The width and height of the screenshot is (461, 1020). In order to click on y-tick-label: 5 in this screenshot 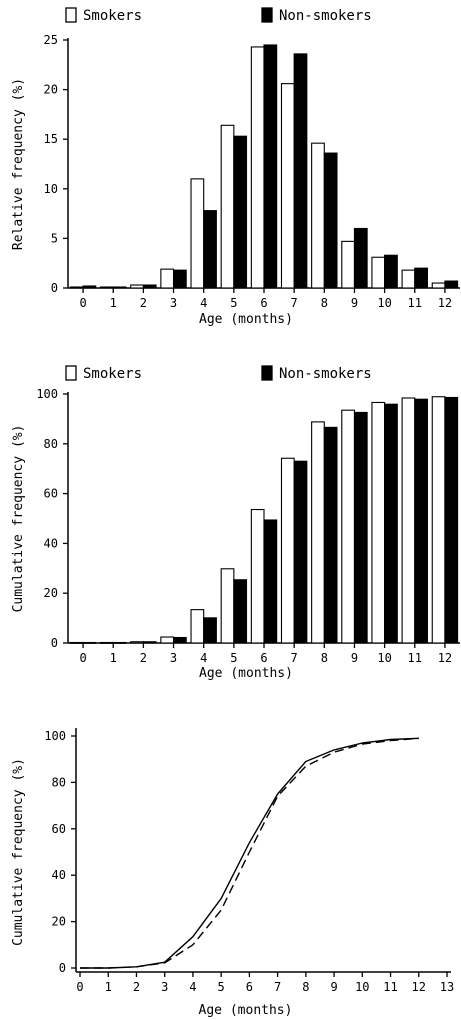, I will do `click(54, 238)`.